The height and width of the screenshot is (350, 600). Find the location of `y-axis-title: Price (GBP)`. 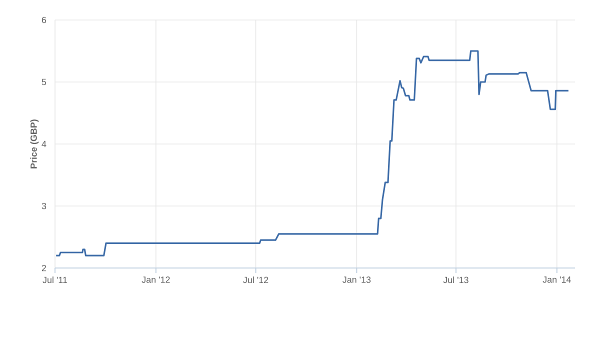

y-axis-title: Price (GBP) is located at coordinates (34, 144).